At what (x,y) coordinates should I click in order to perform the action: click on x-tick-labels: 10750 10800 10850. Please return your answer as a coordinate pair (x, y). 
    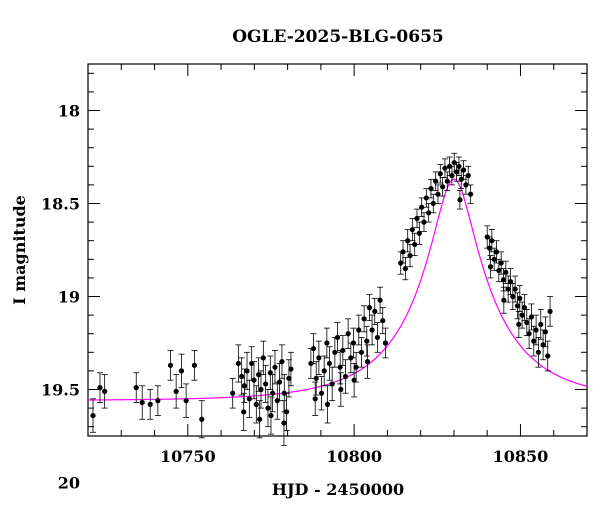
    Looking at the image, I should click on (354, 456).